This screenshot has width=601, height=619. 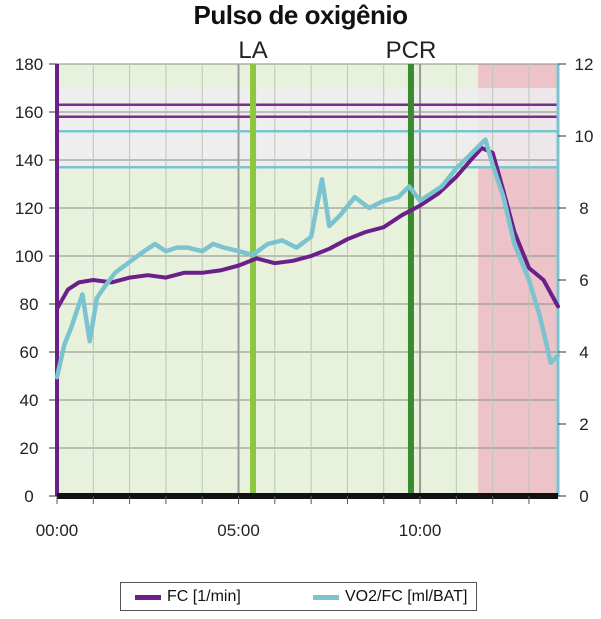 I want to click on y-right-tick-label-0: 0, so click(x=583, y=496).